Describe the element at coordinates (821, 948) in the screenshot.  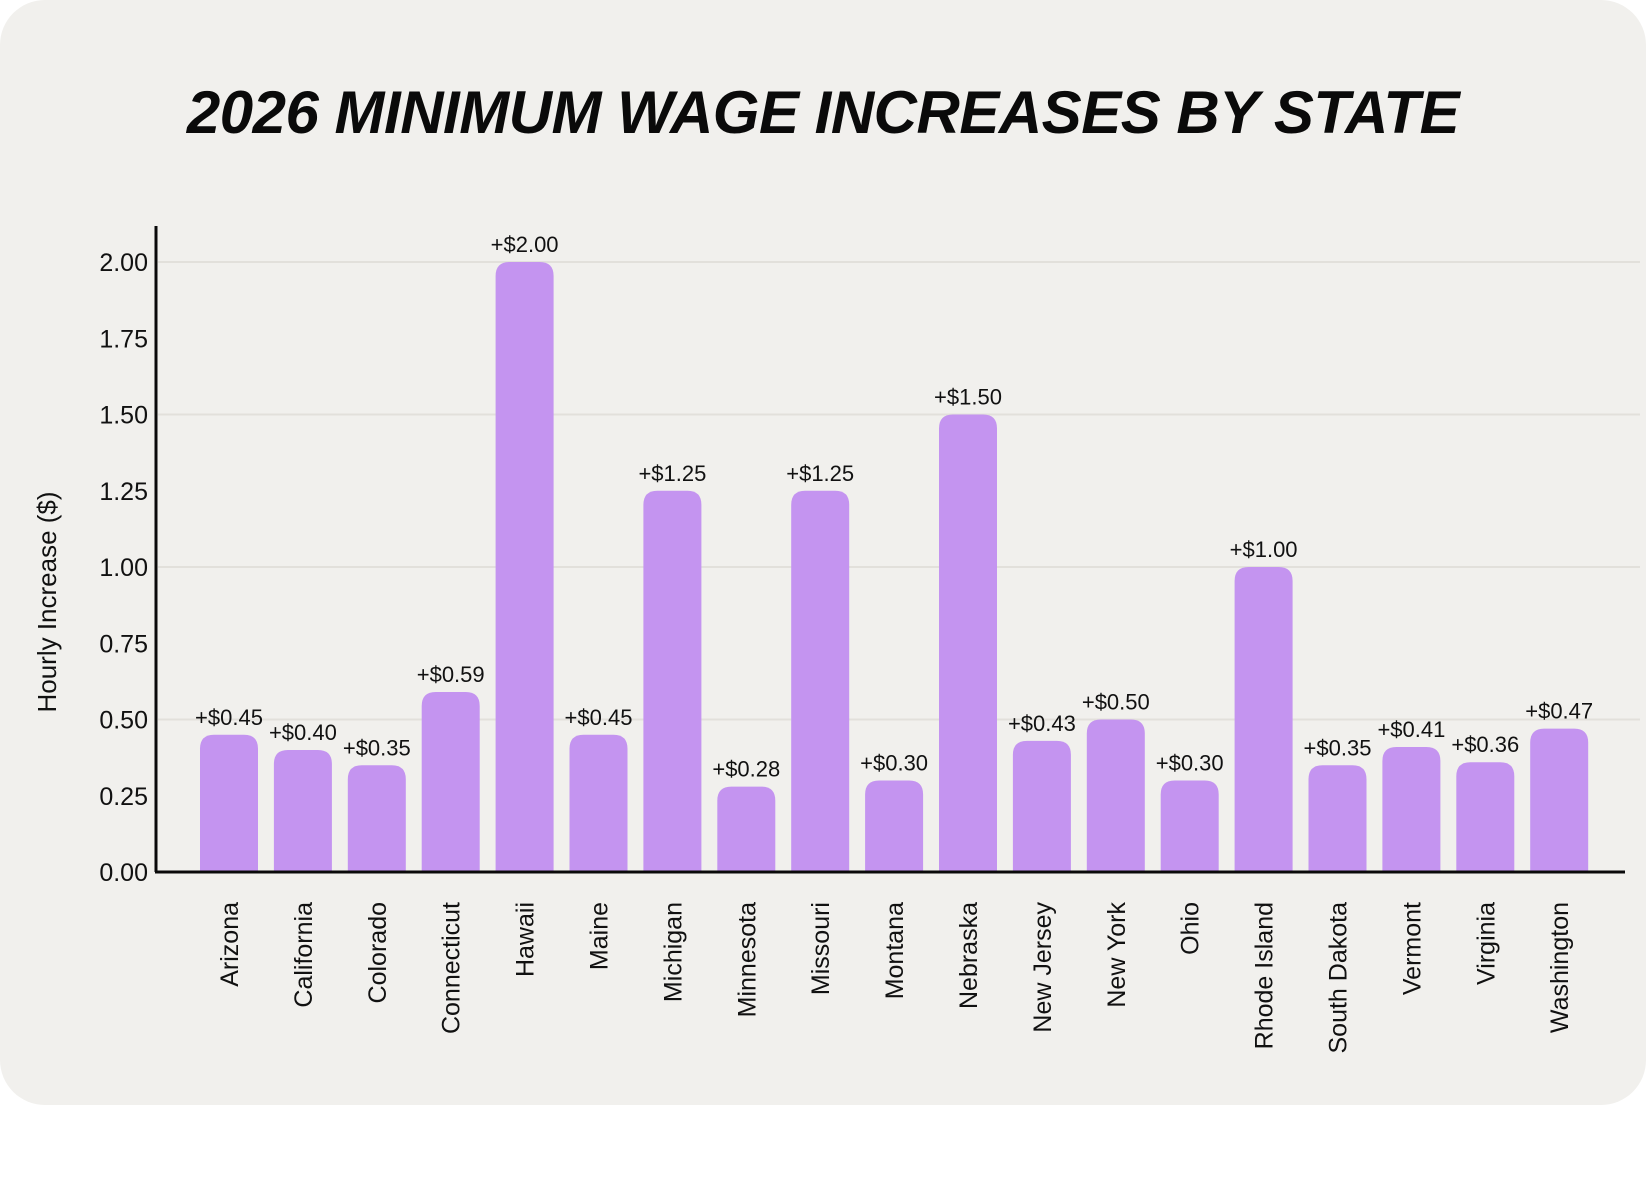
I see `x-tick-label: Missouri` at that location.